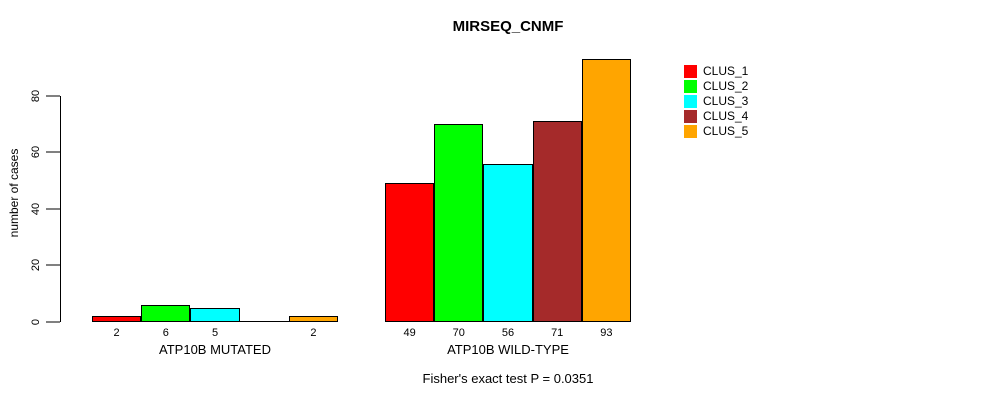 This screenshot has width=990, height=400. I want to click on legend-item: CLUS_5, so click(716, 131).